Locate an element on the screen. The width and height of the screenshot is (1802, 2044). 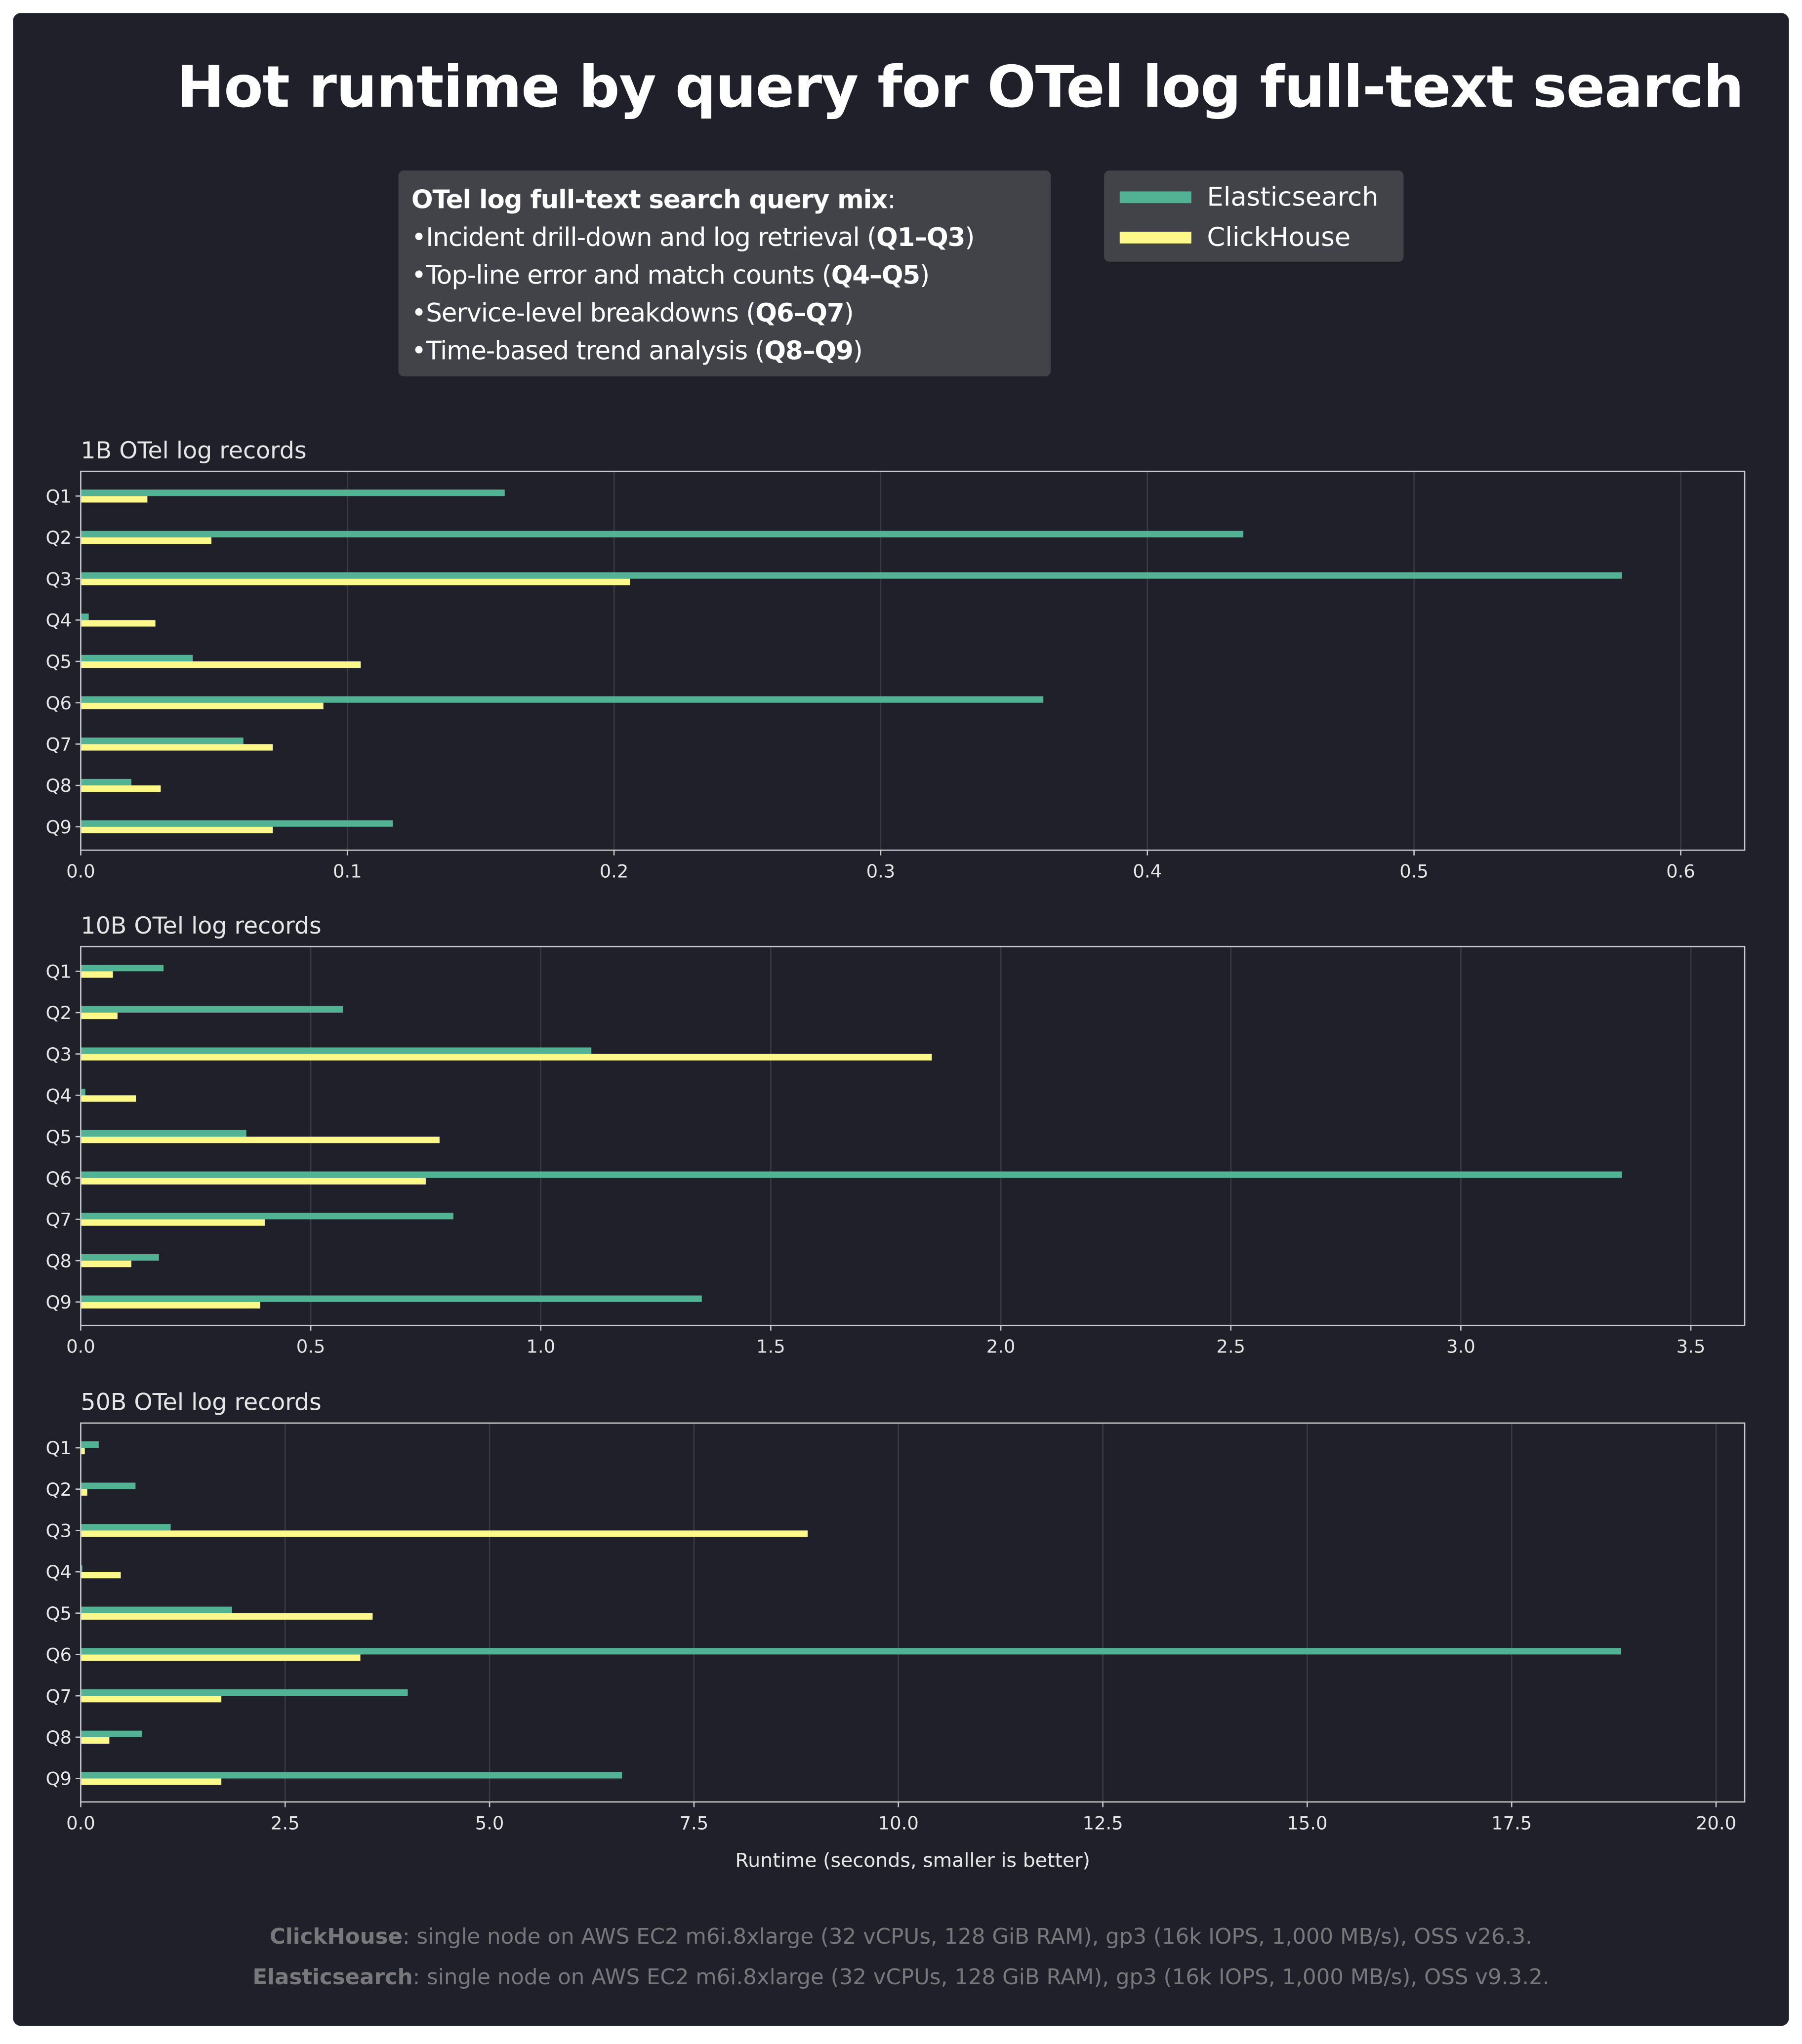
x-tick-label: 3.0 is located at coordinates (1460, 1347).